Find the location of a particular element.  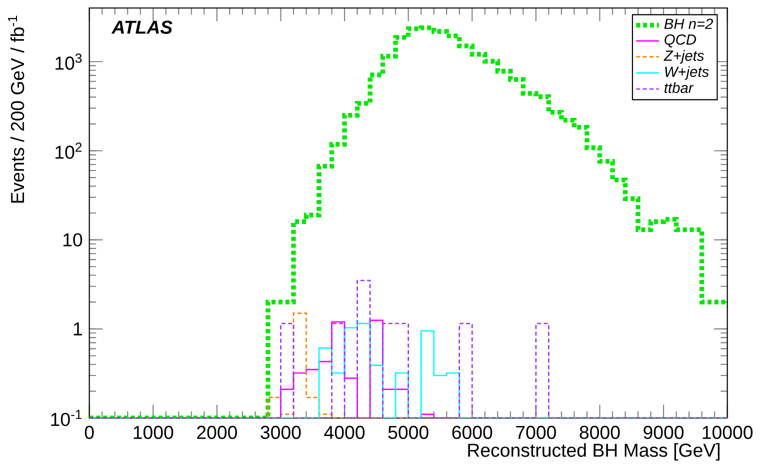

x-tick-label: 10000 is located at coordinates (727, 433).